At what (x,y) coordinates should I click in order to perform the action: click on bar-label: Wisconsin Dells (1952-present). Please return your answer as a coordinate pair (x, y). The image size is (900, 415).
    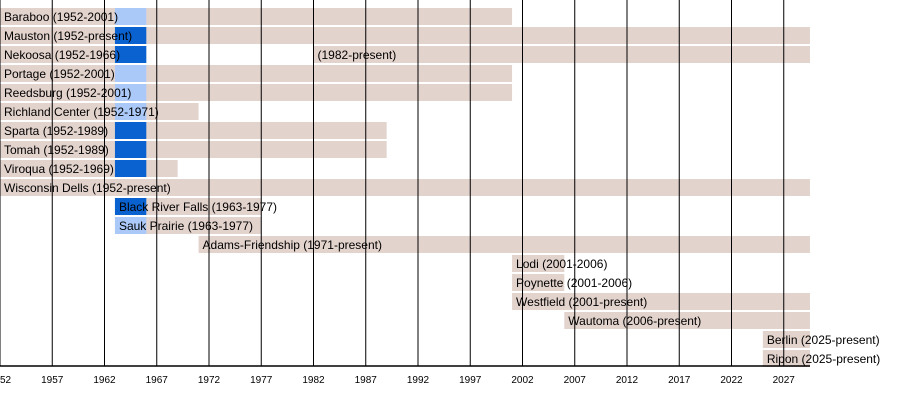
    Looking at the image, I should click on (87, 188).